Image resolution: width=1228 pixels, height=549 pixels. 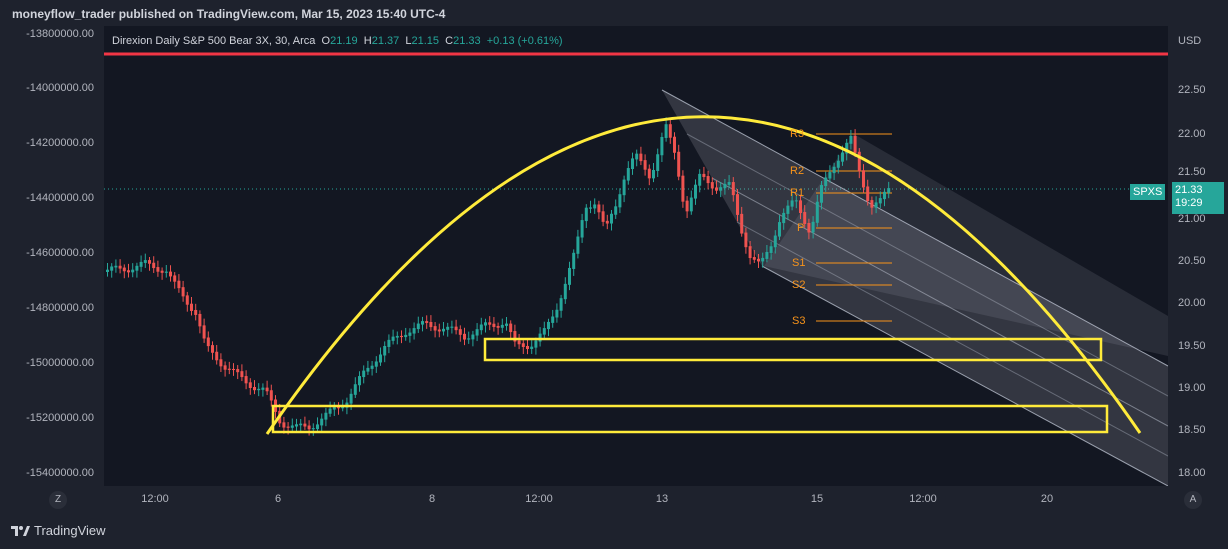 What do you see at coordinates (60, 418) in the screenshot?
I see `left-axis-tick: -15200000.00` at bounding box center [60, 418].